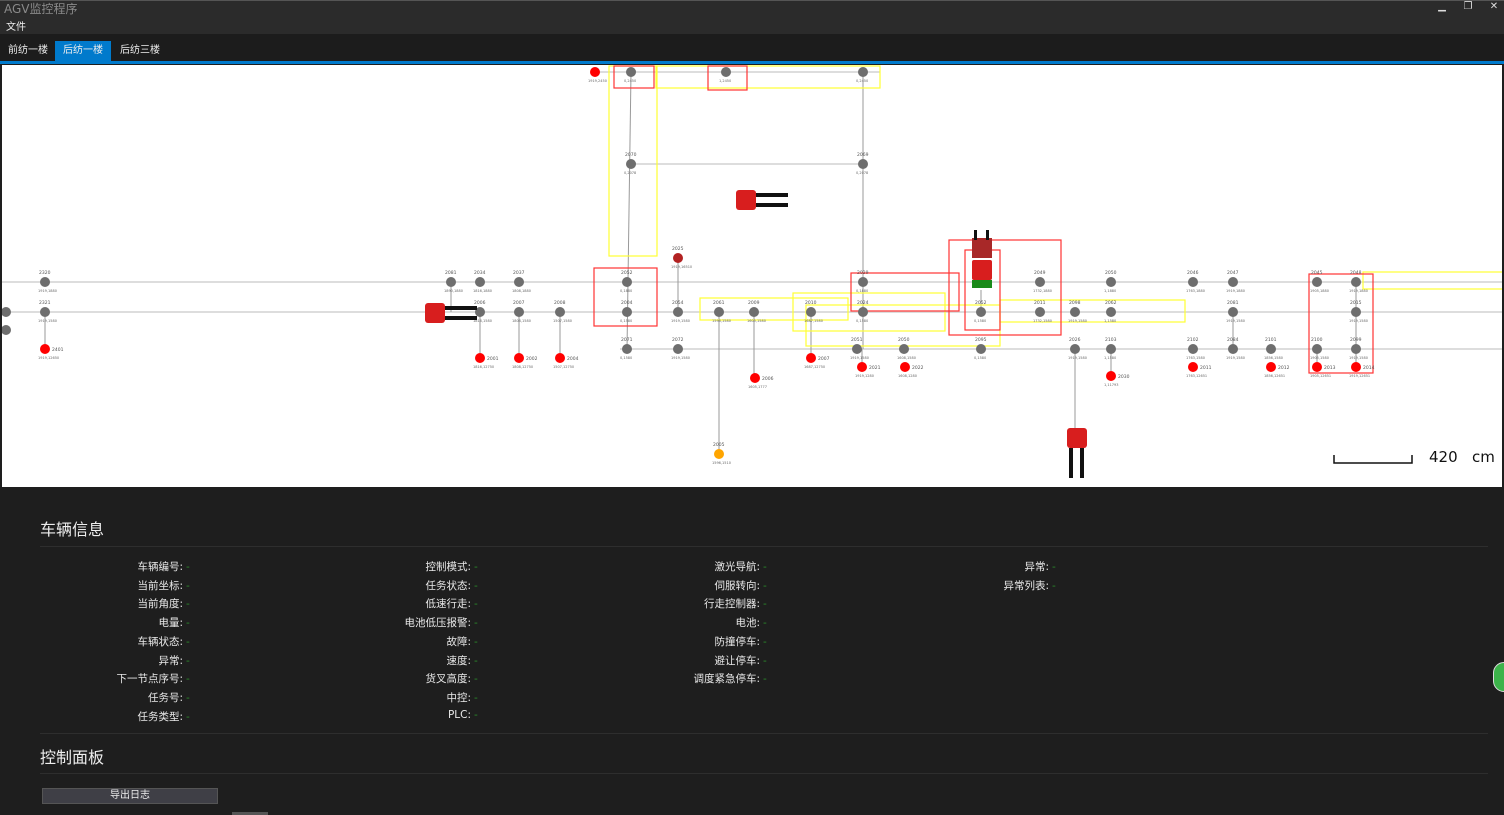  Describe the element at coordinates (719, 303) in the screenshot. I see `node-id-label: 2061` at that location.